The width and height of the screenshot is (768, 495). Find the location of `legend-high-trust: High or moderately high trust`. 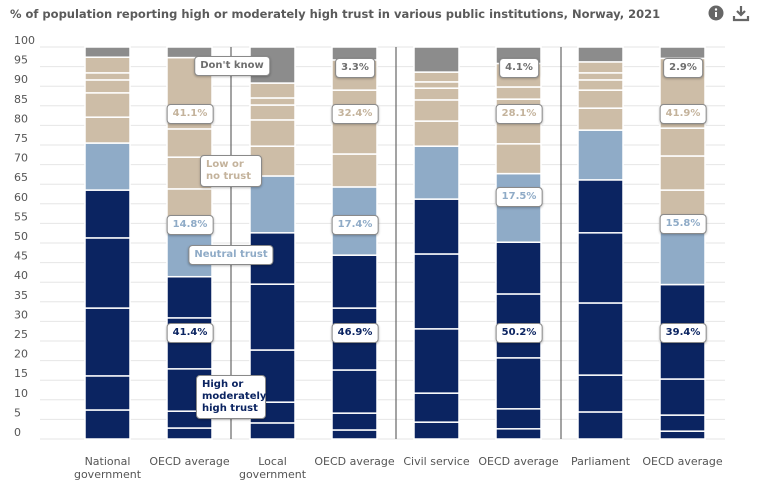

legend-high-trust: High or moderately high trust is located at coordinates (231, 397).